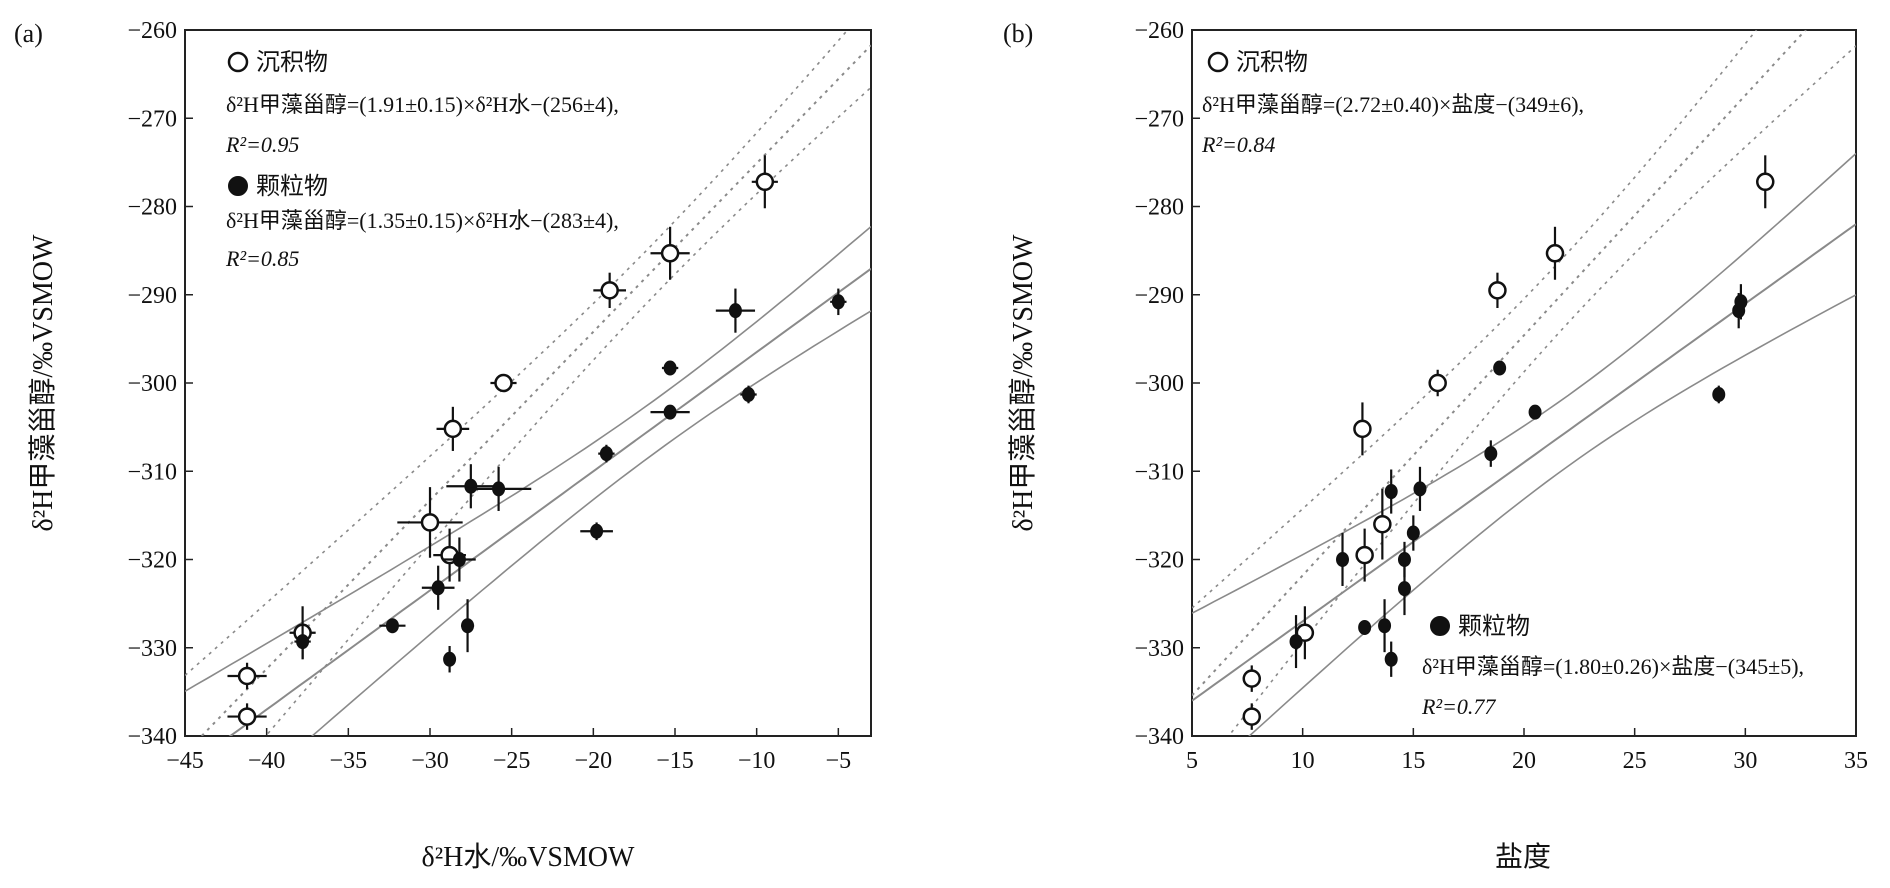 This screenshot has width=1890, height=888. Describe the element at coordinates (1018, 33) in the screenshot. I see `panel-b-label: (b)` at that location.